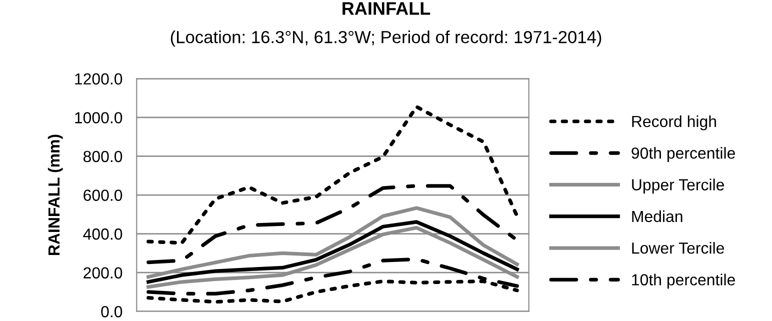  I want to click on y-axis-title: RAINFALL (mm), so click(55, 195).